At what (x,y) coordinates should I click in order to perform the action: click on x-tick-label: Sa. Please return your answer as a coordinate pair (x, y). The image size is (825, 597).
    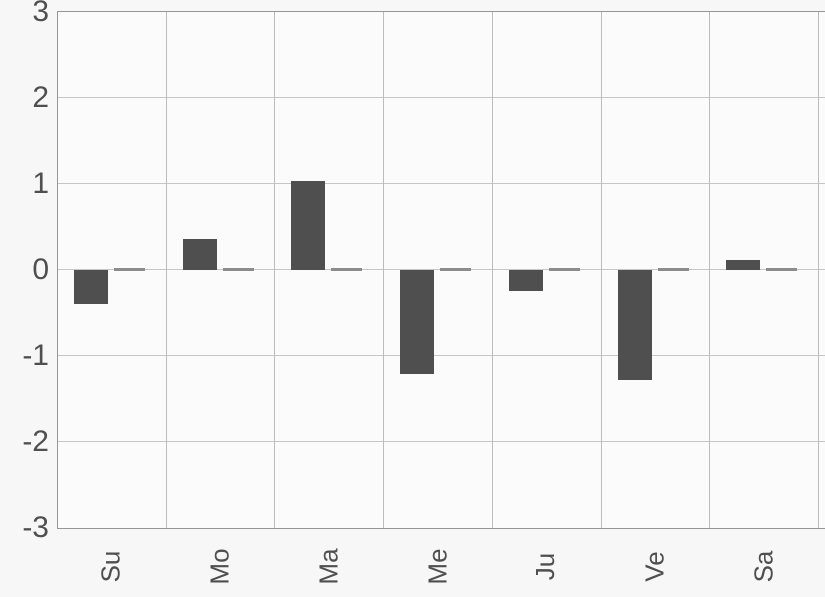
    Looking at the image, I should click on (764, 566).